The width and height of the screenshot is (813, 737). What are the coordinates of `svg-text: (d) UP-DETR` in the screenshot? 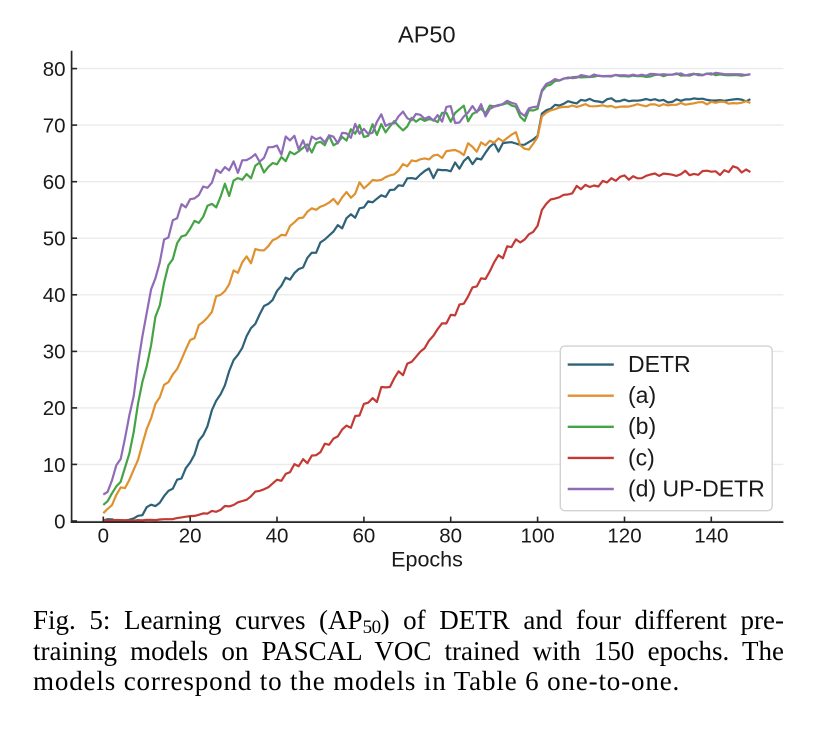 It's located at (696, 488).